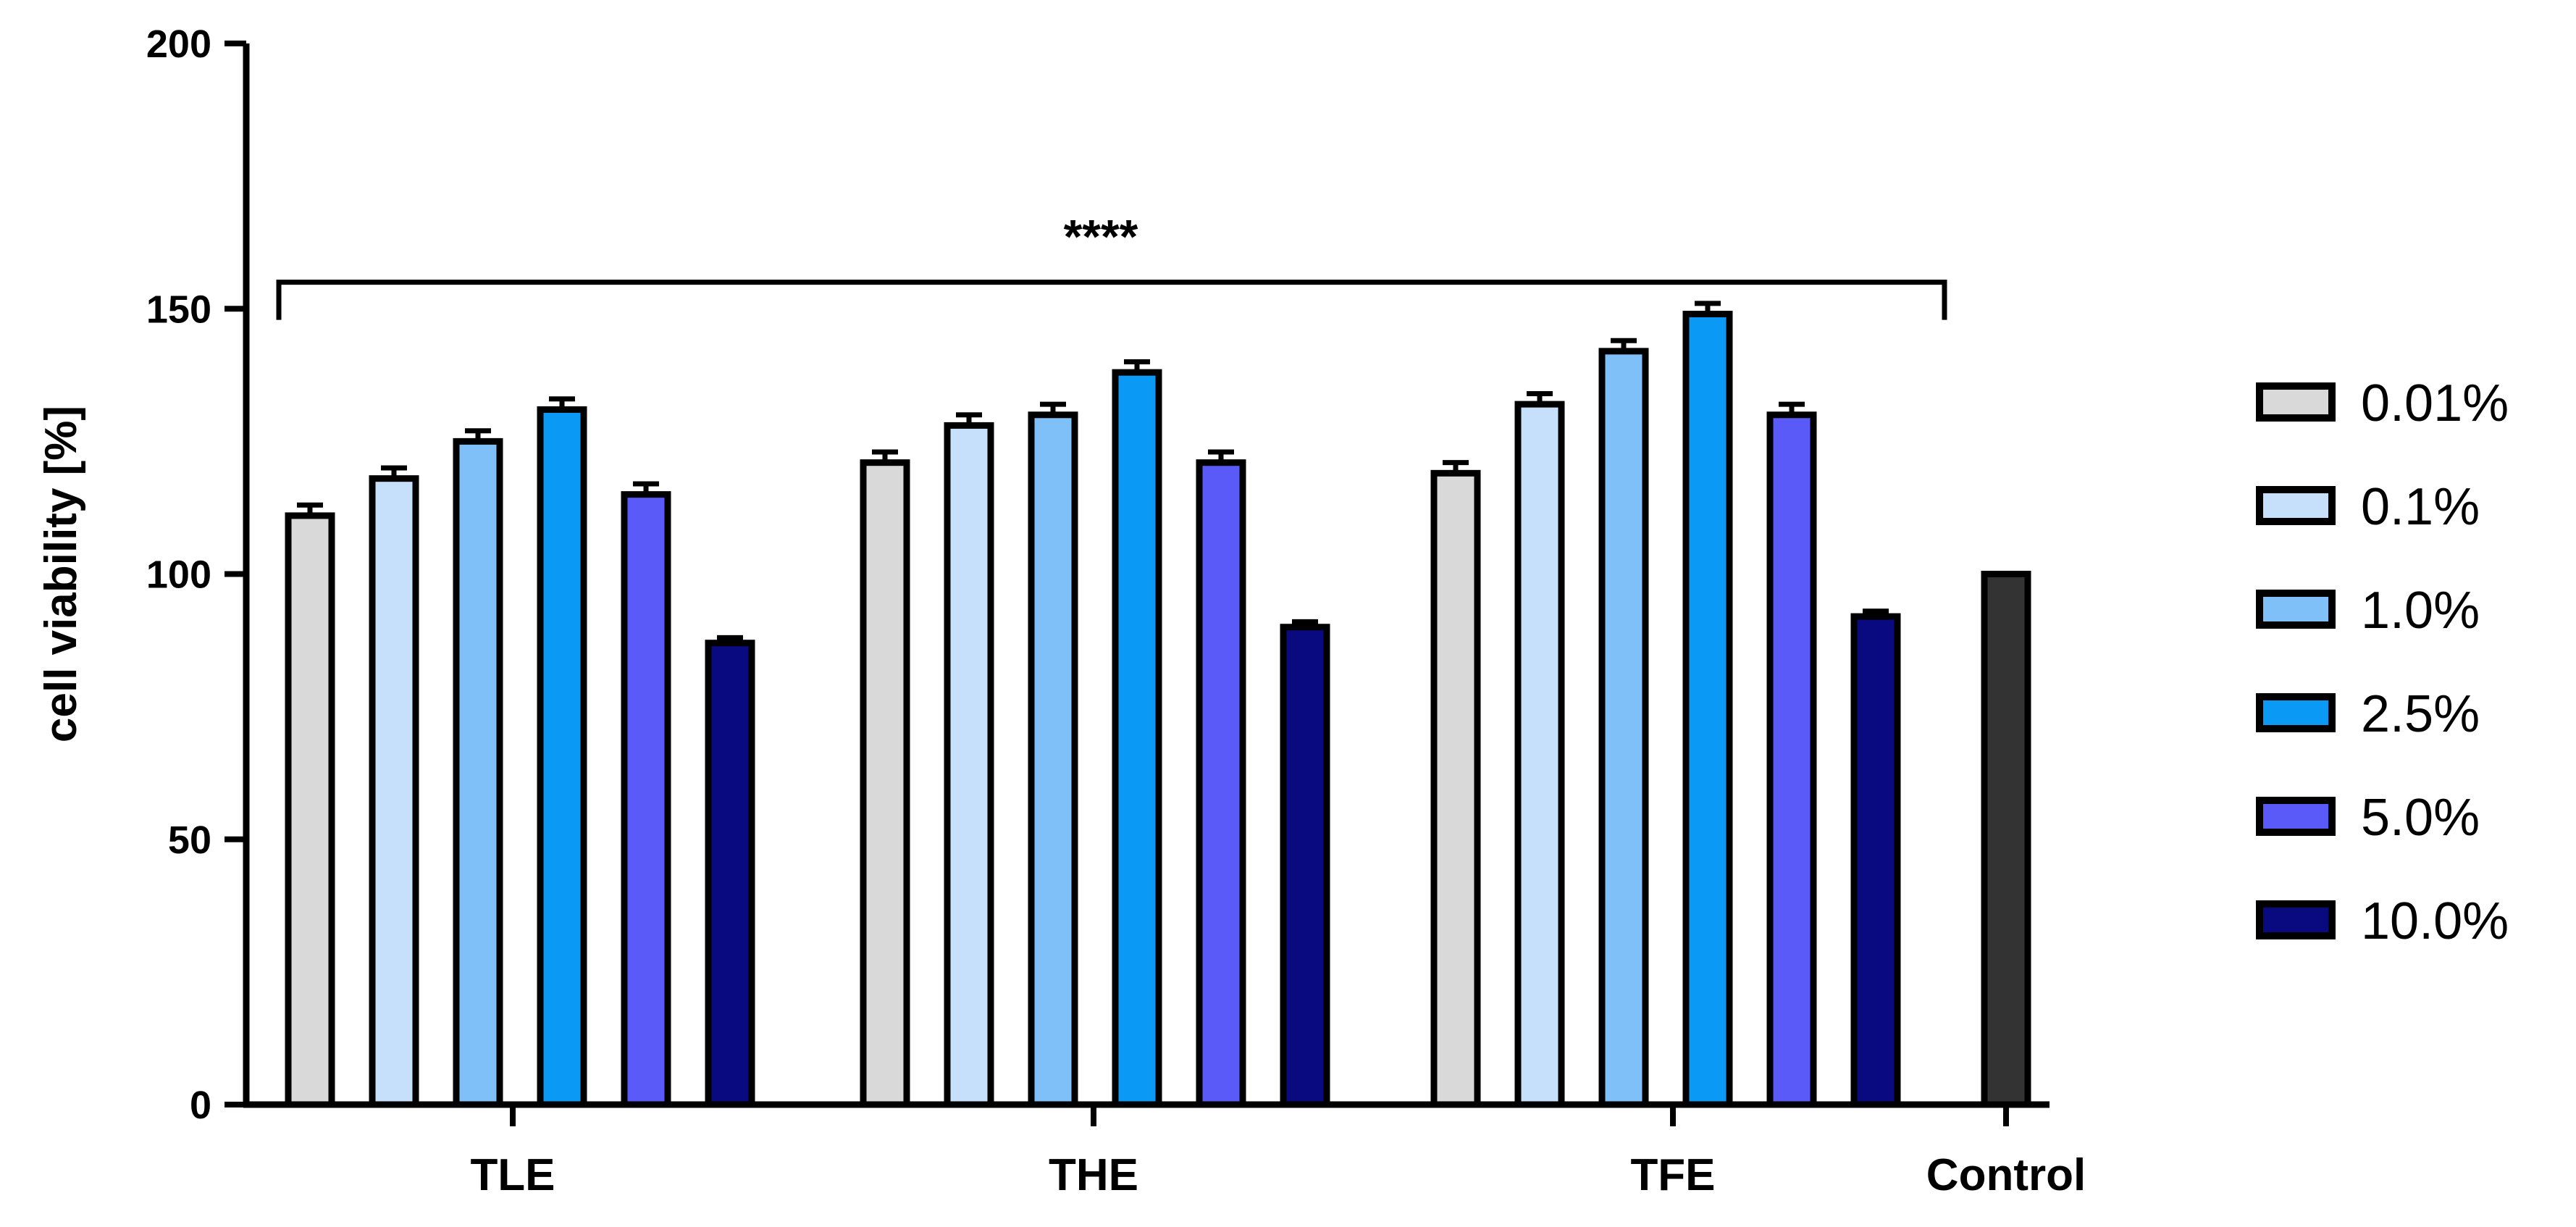 The image size is (2576, 1227). I want to click on x-category-label: Control, so click(2006, 1175).